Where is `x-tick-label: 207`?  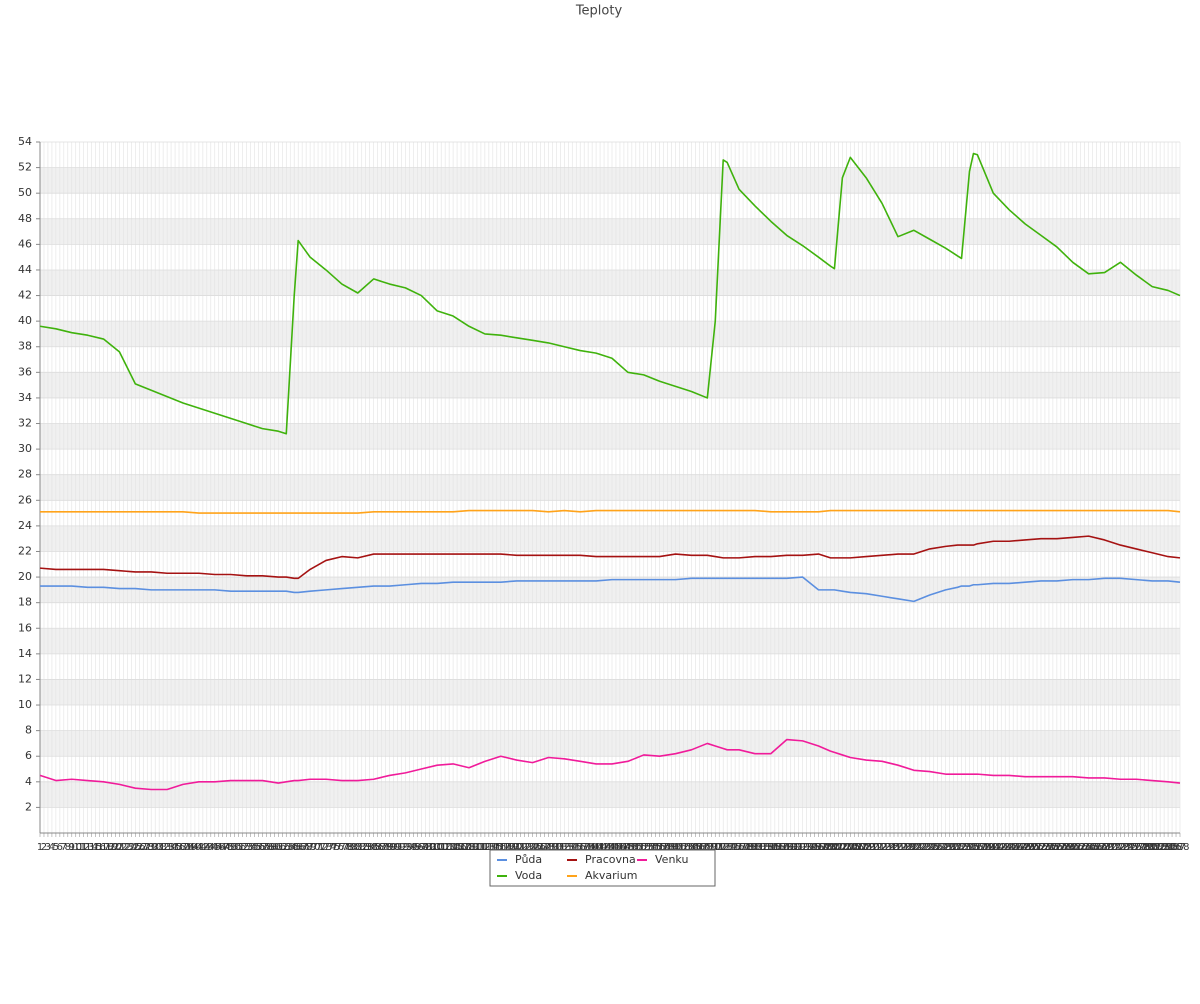
x-tick-label: 207 is located at coordinates (858, 847).